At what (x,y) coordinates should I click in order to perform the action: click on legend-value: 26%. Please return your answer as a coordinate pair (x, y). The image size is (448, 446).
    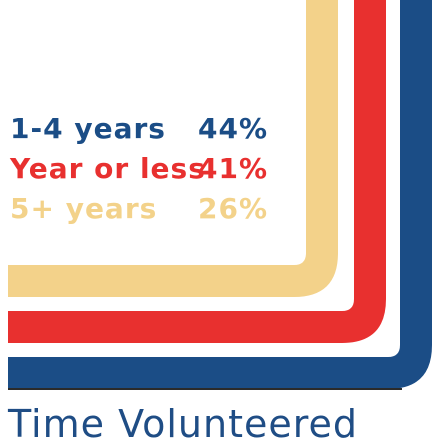
    Looking at the image, I should click on (233, 208).